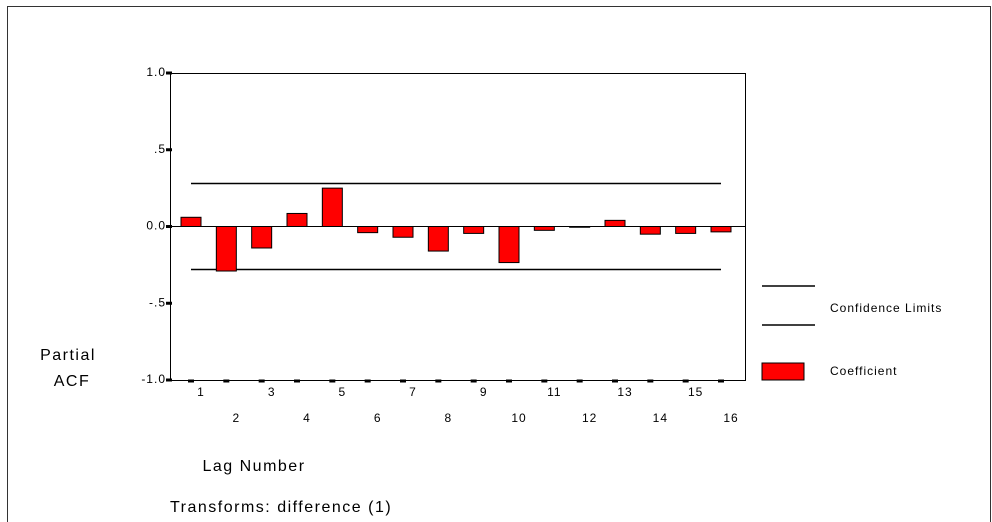 Image resolution: width=992 pixels, height=522 pixels. Describe the element at coordinates (157, 302) in the screenshot. I see `y-tick-label: -.5` at that location.